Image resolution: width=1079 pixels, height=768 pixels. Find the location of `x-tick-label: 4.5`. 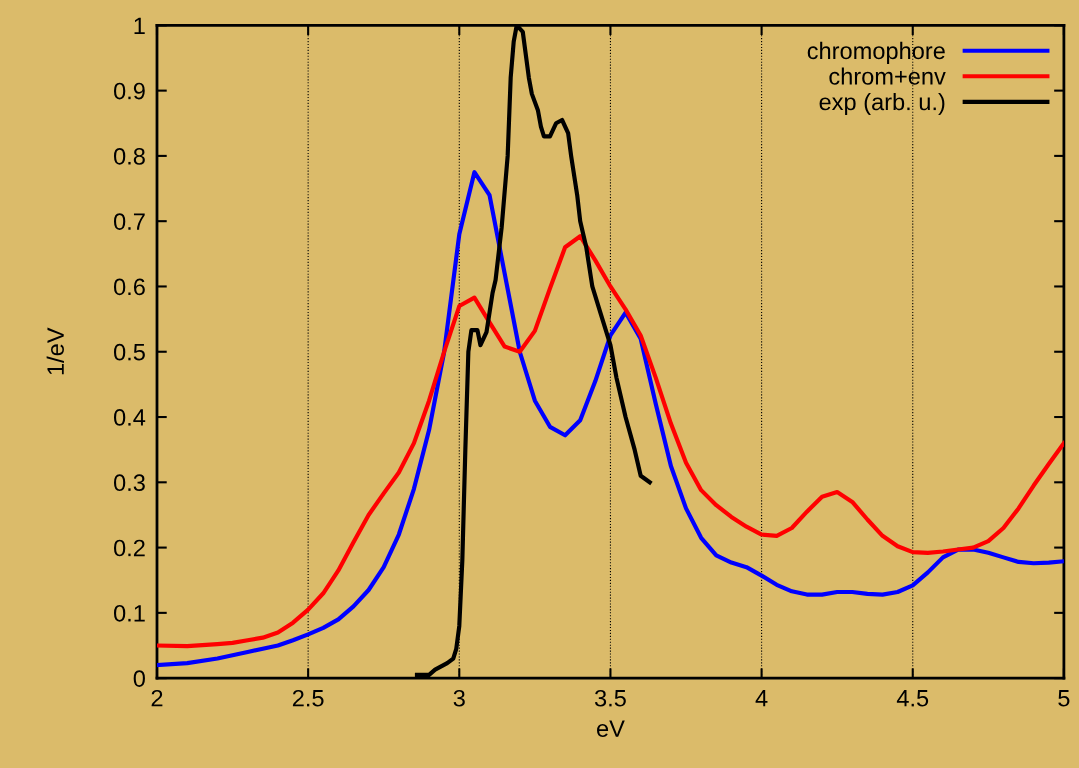

x-tick-label: 4.5 is located at coordinates (912, 698).